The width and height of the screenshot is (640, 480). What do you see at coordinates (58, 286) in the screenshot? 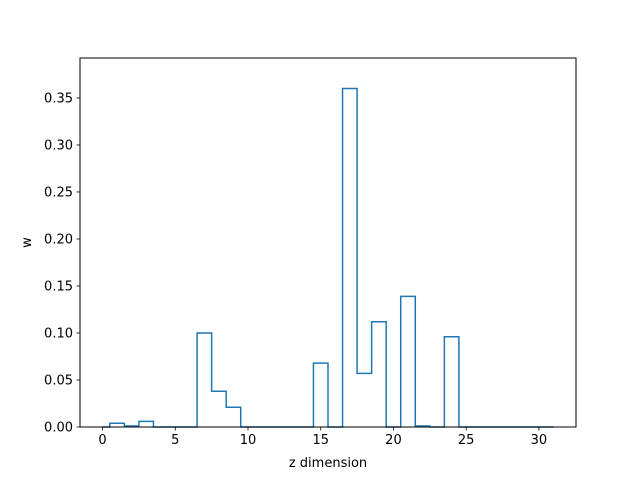
I see `y-tick-label-3: 0.15` at bounding box center [58, 286].